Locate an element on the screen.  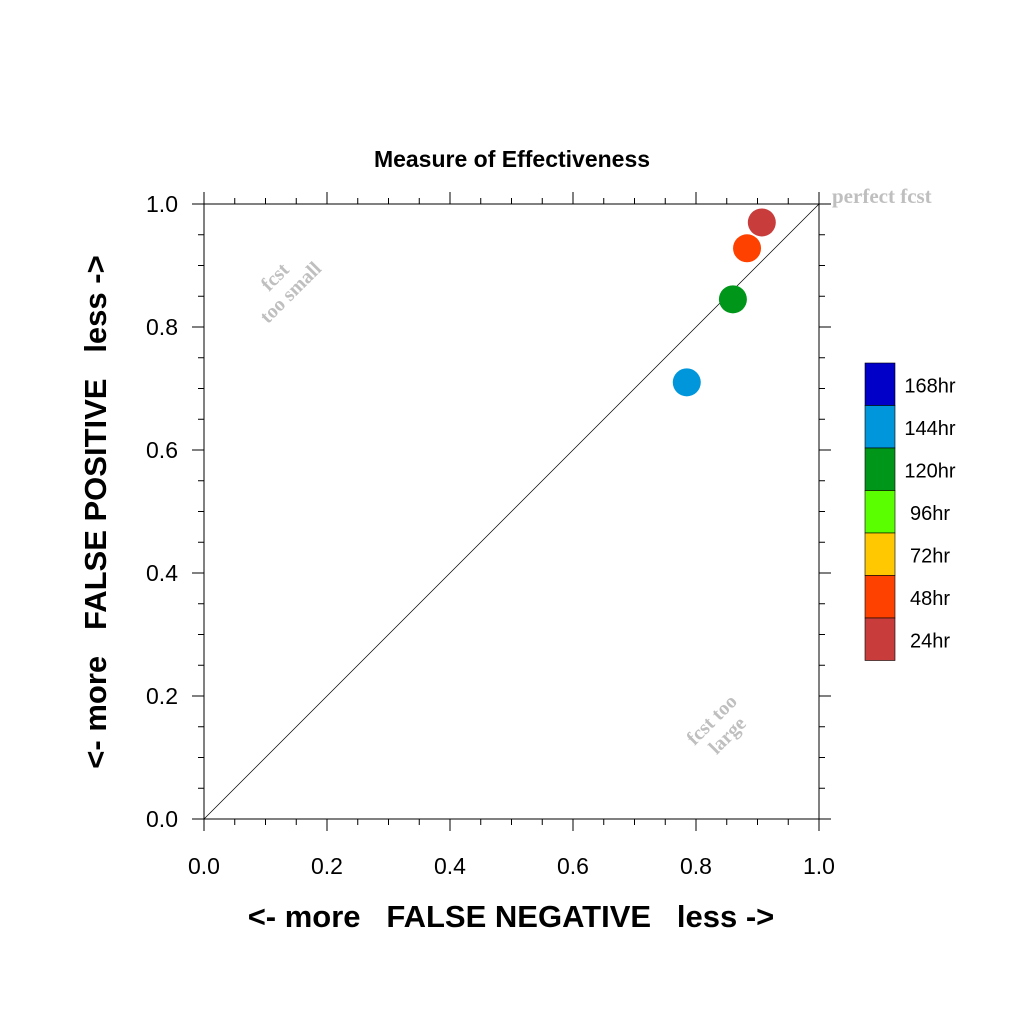
annotation-too-small-line2: too small is located at coordinates (291, 292).